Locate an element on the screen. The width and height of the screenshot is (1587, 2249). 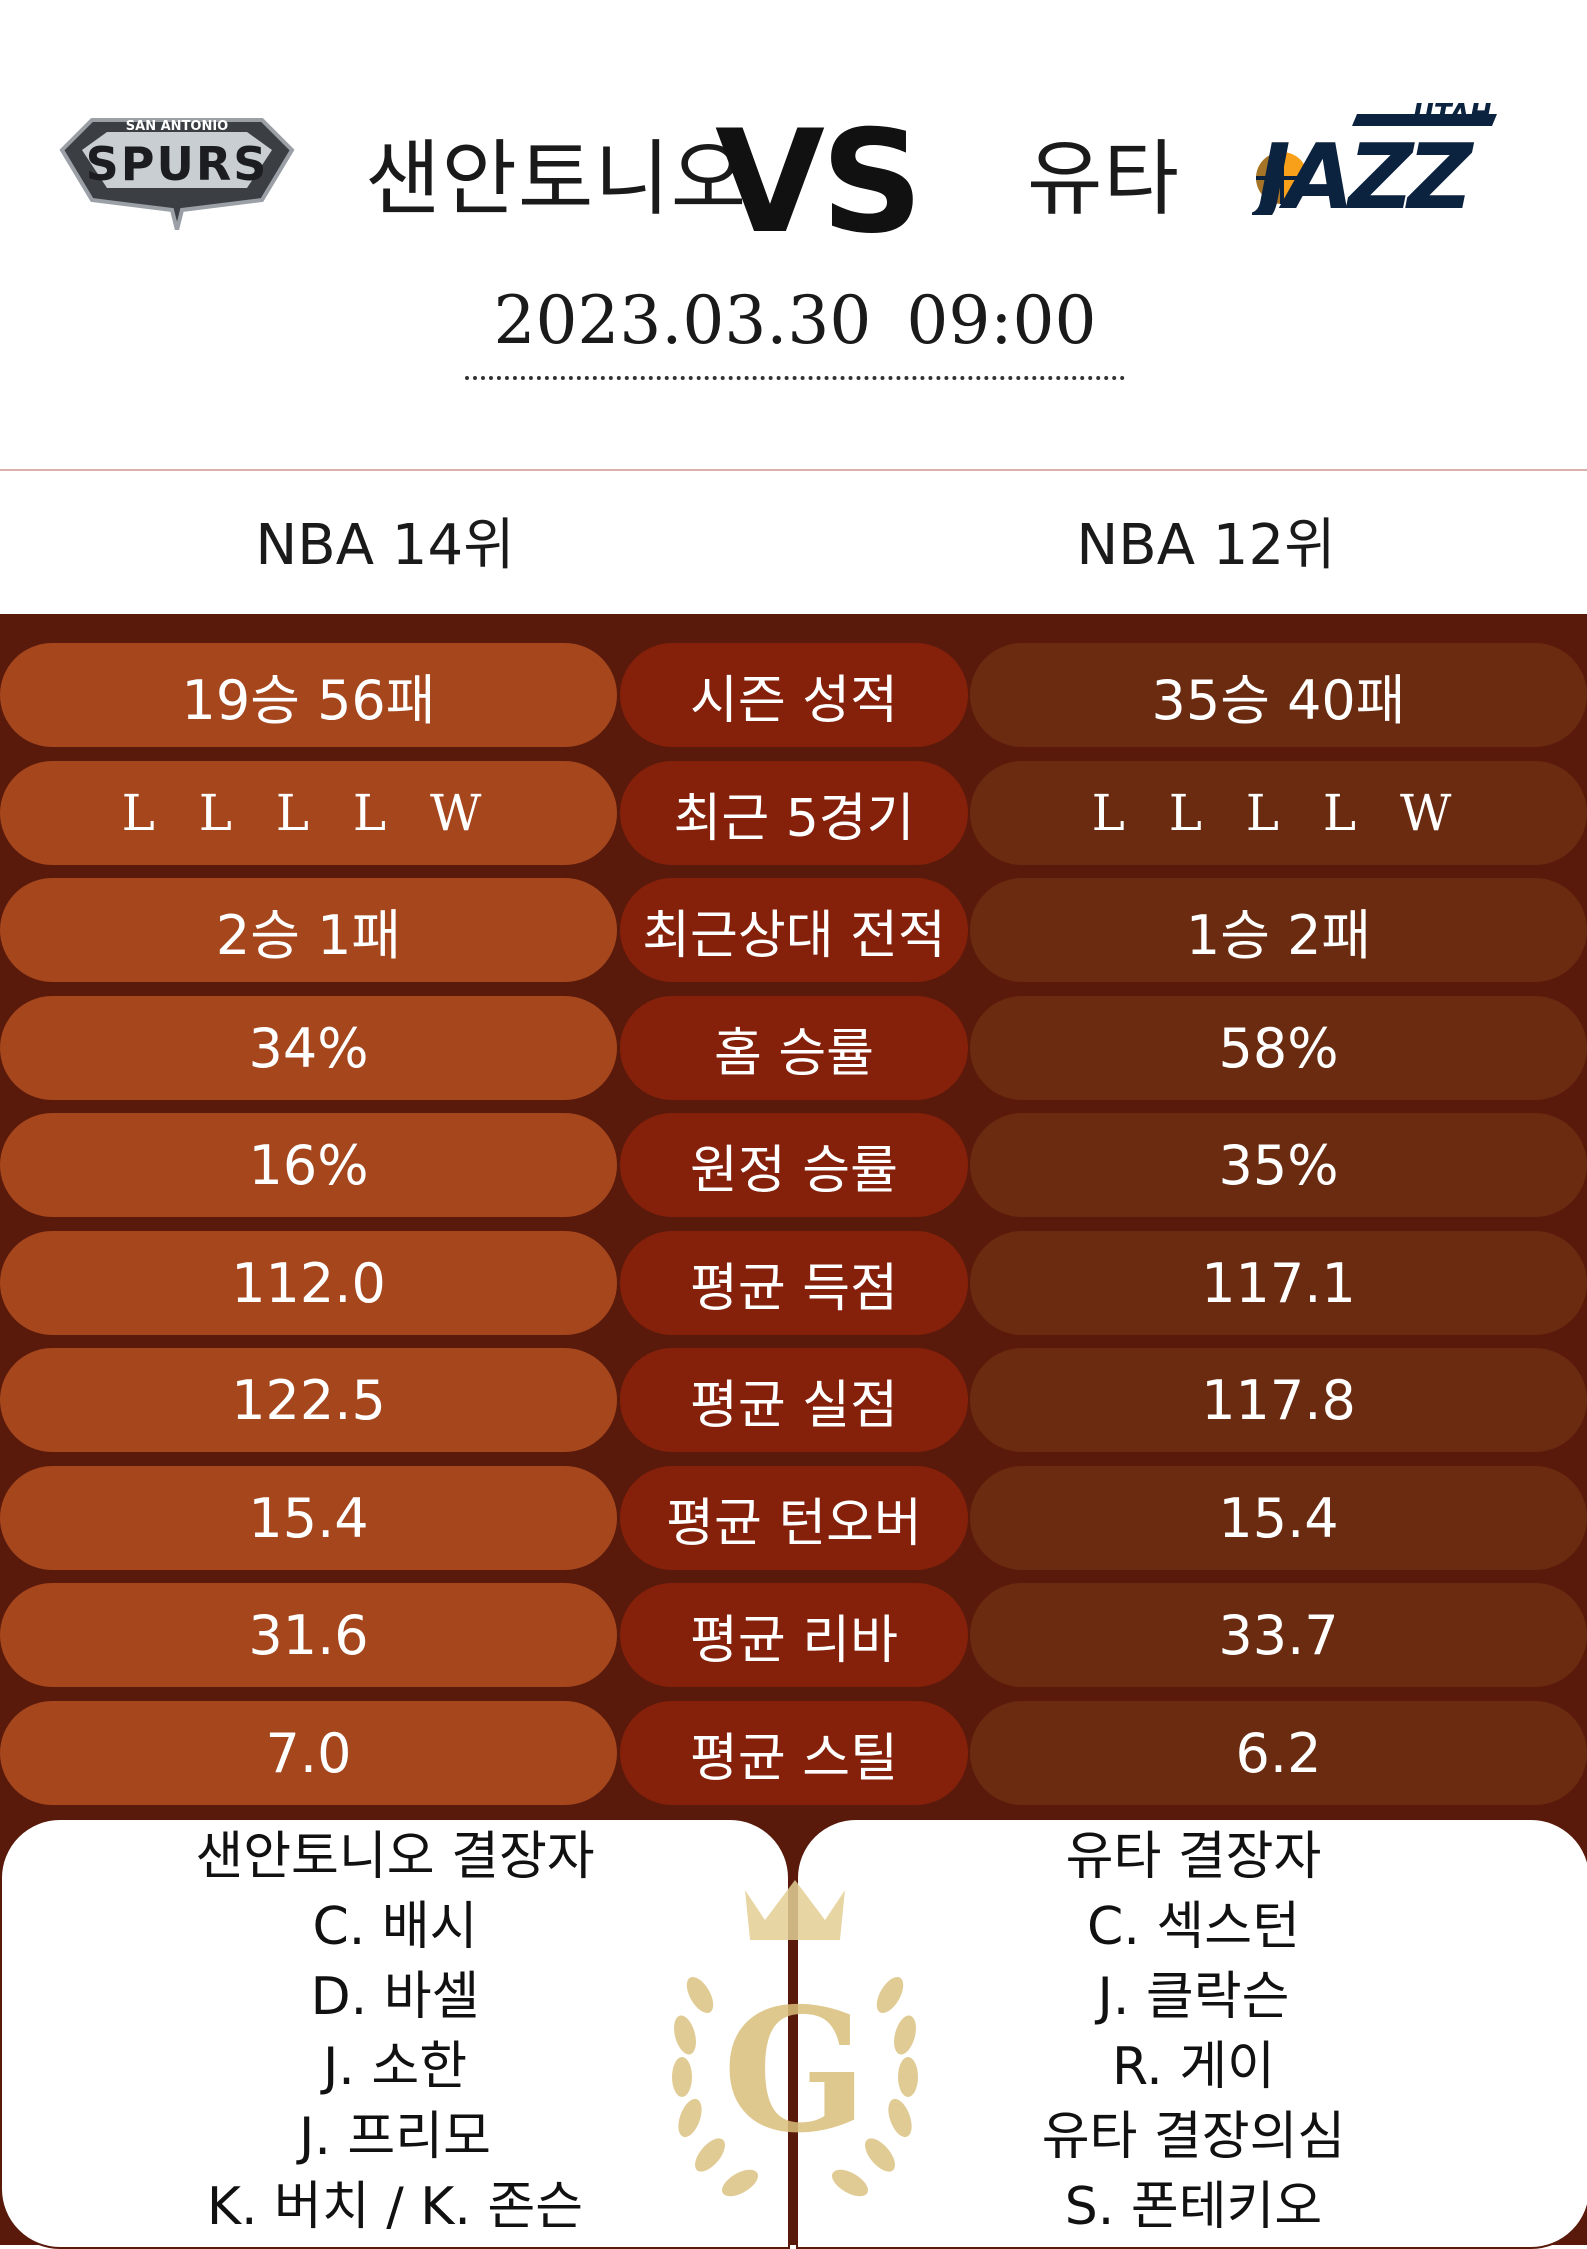
home-stat-value: L L L L W is located at coordinates (308, 813).